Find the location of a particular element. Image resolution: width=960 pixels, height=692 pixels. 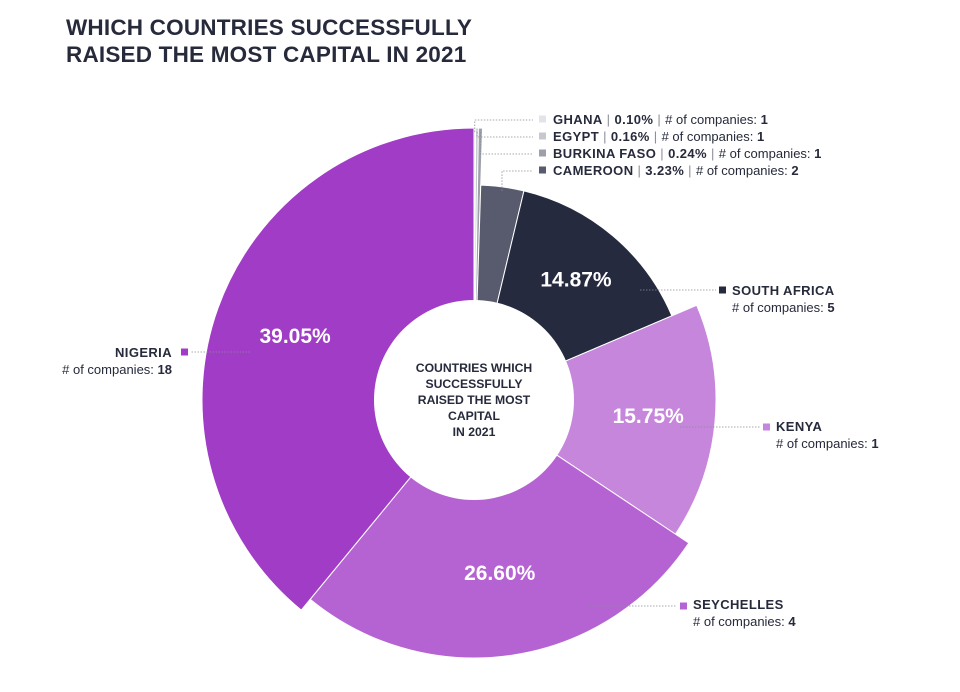

leader-egypt is located at coordinates (504, 135).